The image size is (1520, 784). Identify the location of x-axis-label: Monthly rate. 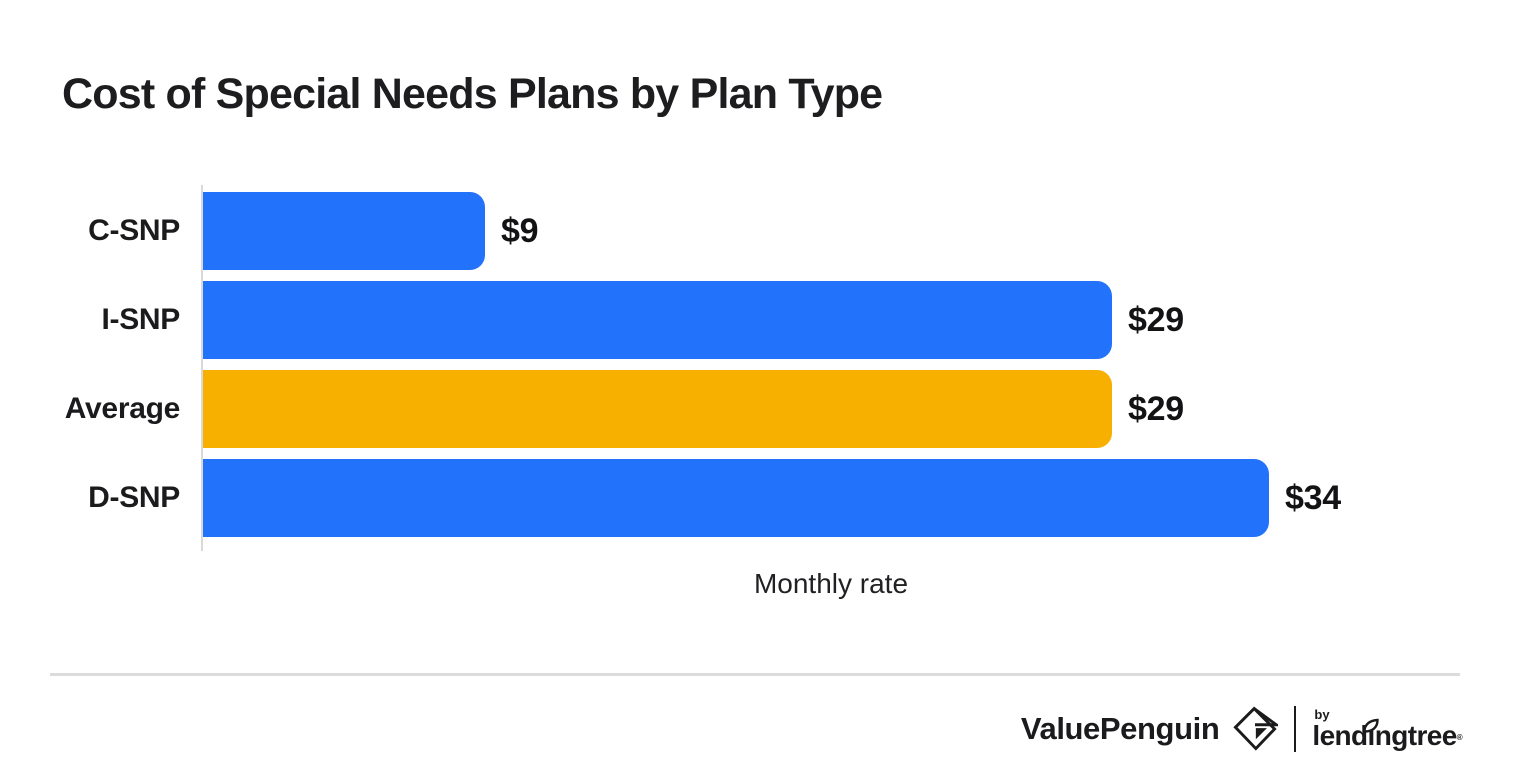
(831, 583).